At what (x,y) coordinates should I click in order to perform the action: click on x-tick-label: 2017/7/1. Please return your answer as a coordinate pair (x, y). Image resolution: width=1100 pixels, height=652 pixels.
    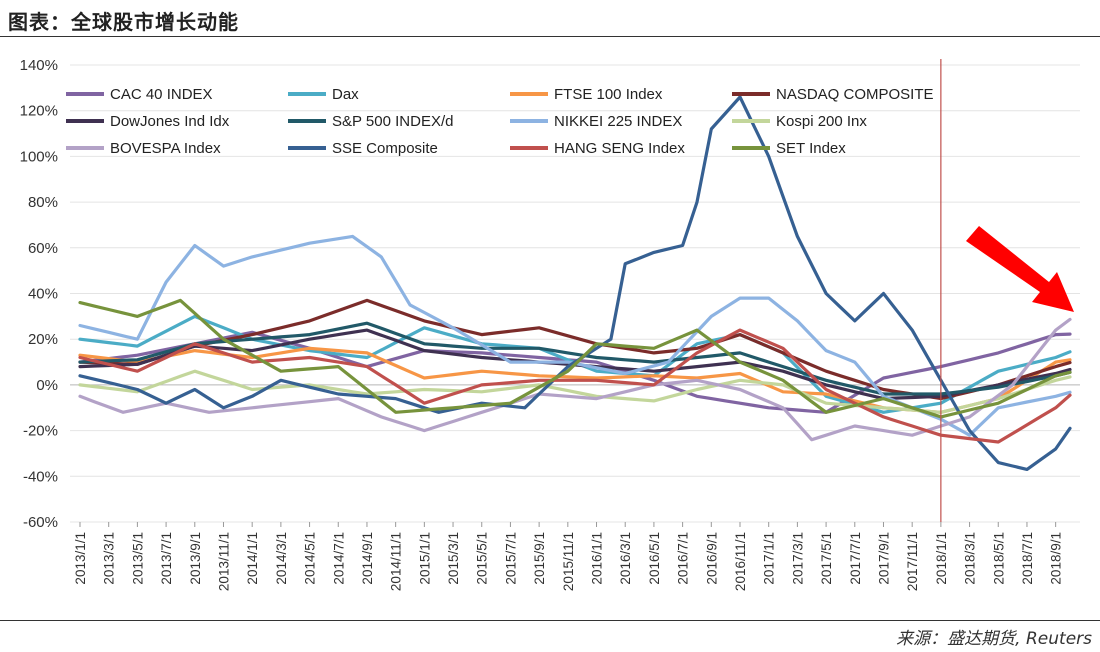
    Looking at the image, I should click on (855, 558).